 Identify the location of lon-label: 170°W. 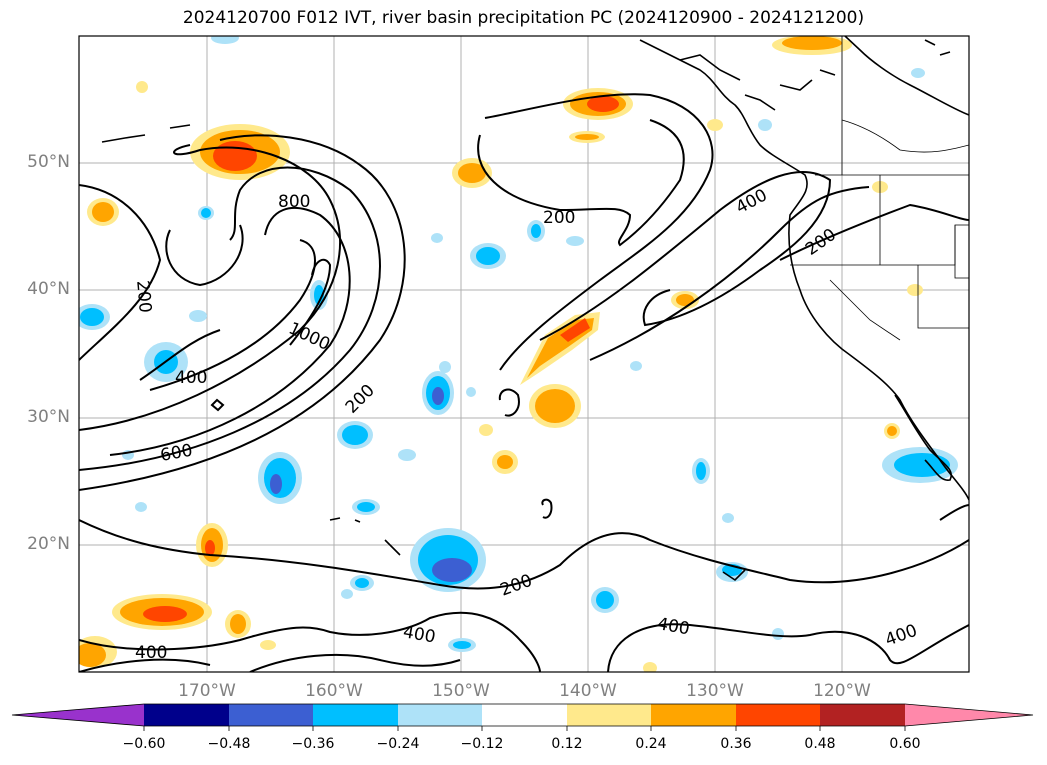
(207, 691).